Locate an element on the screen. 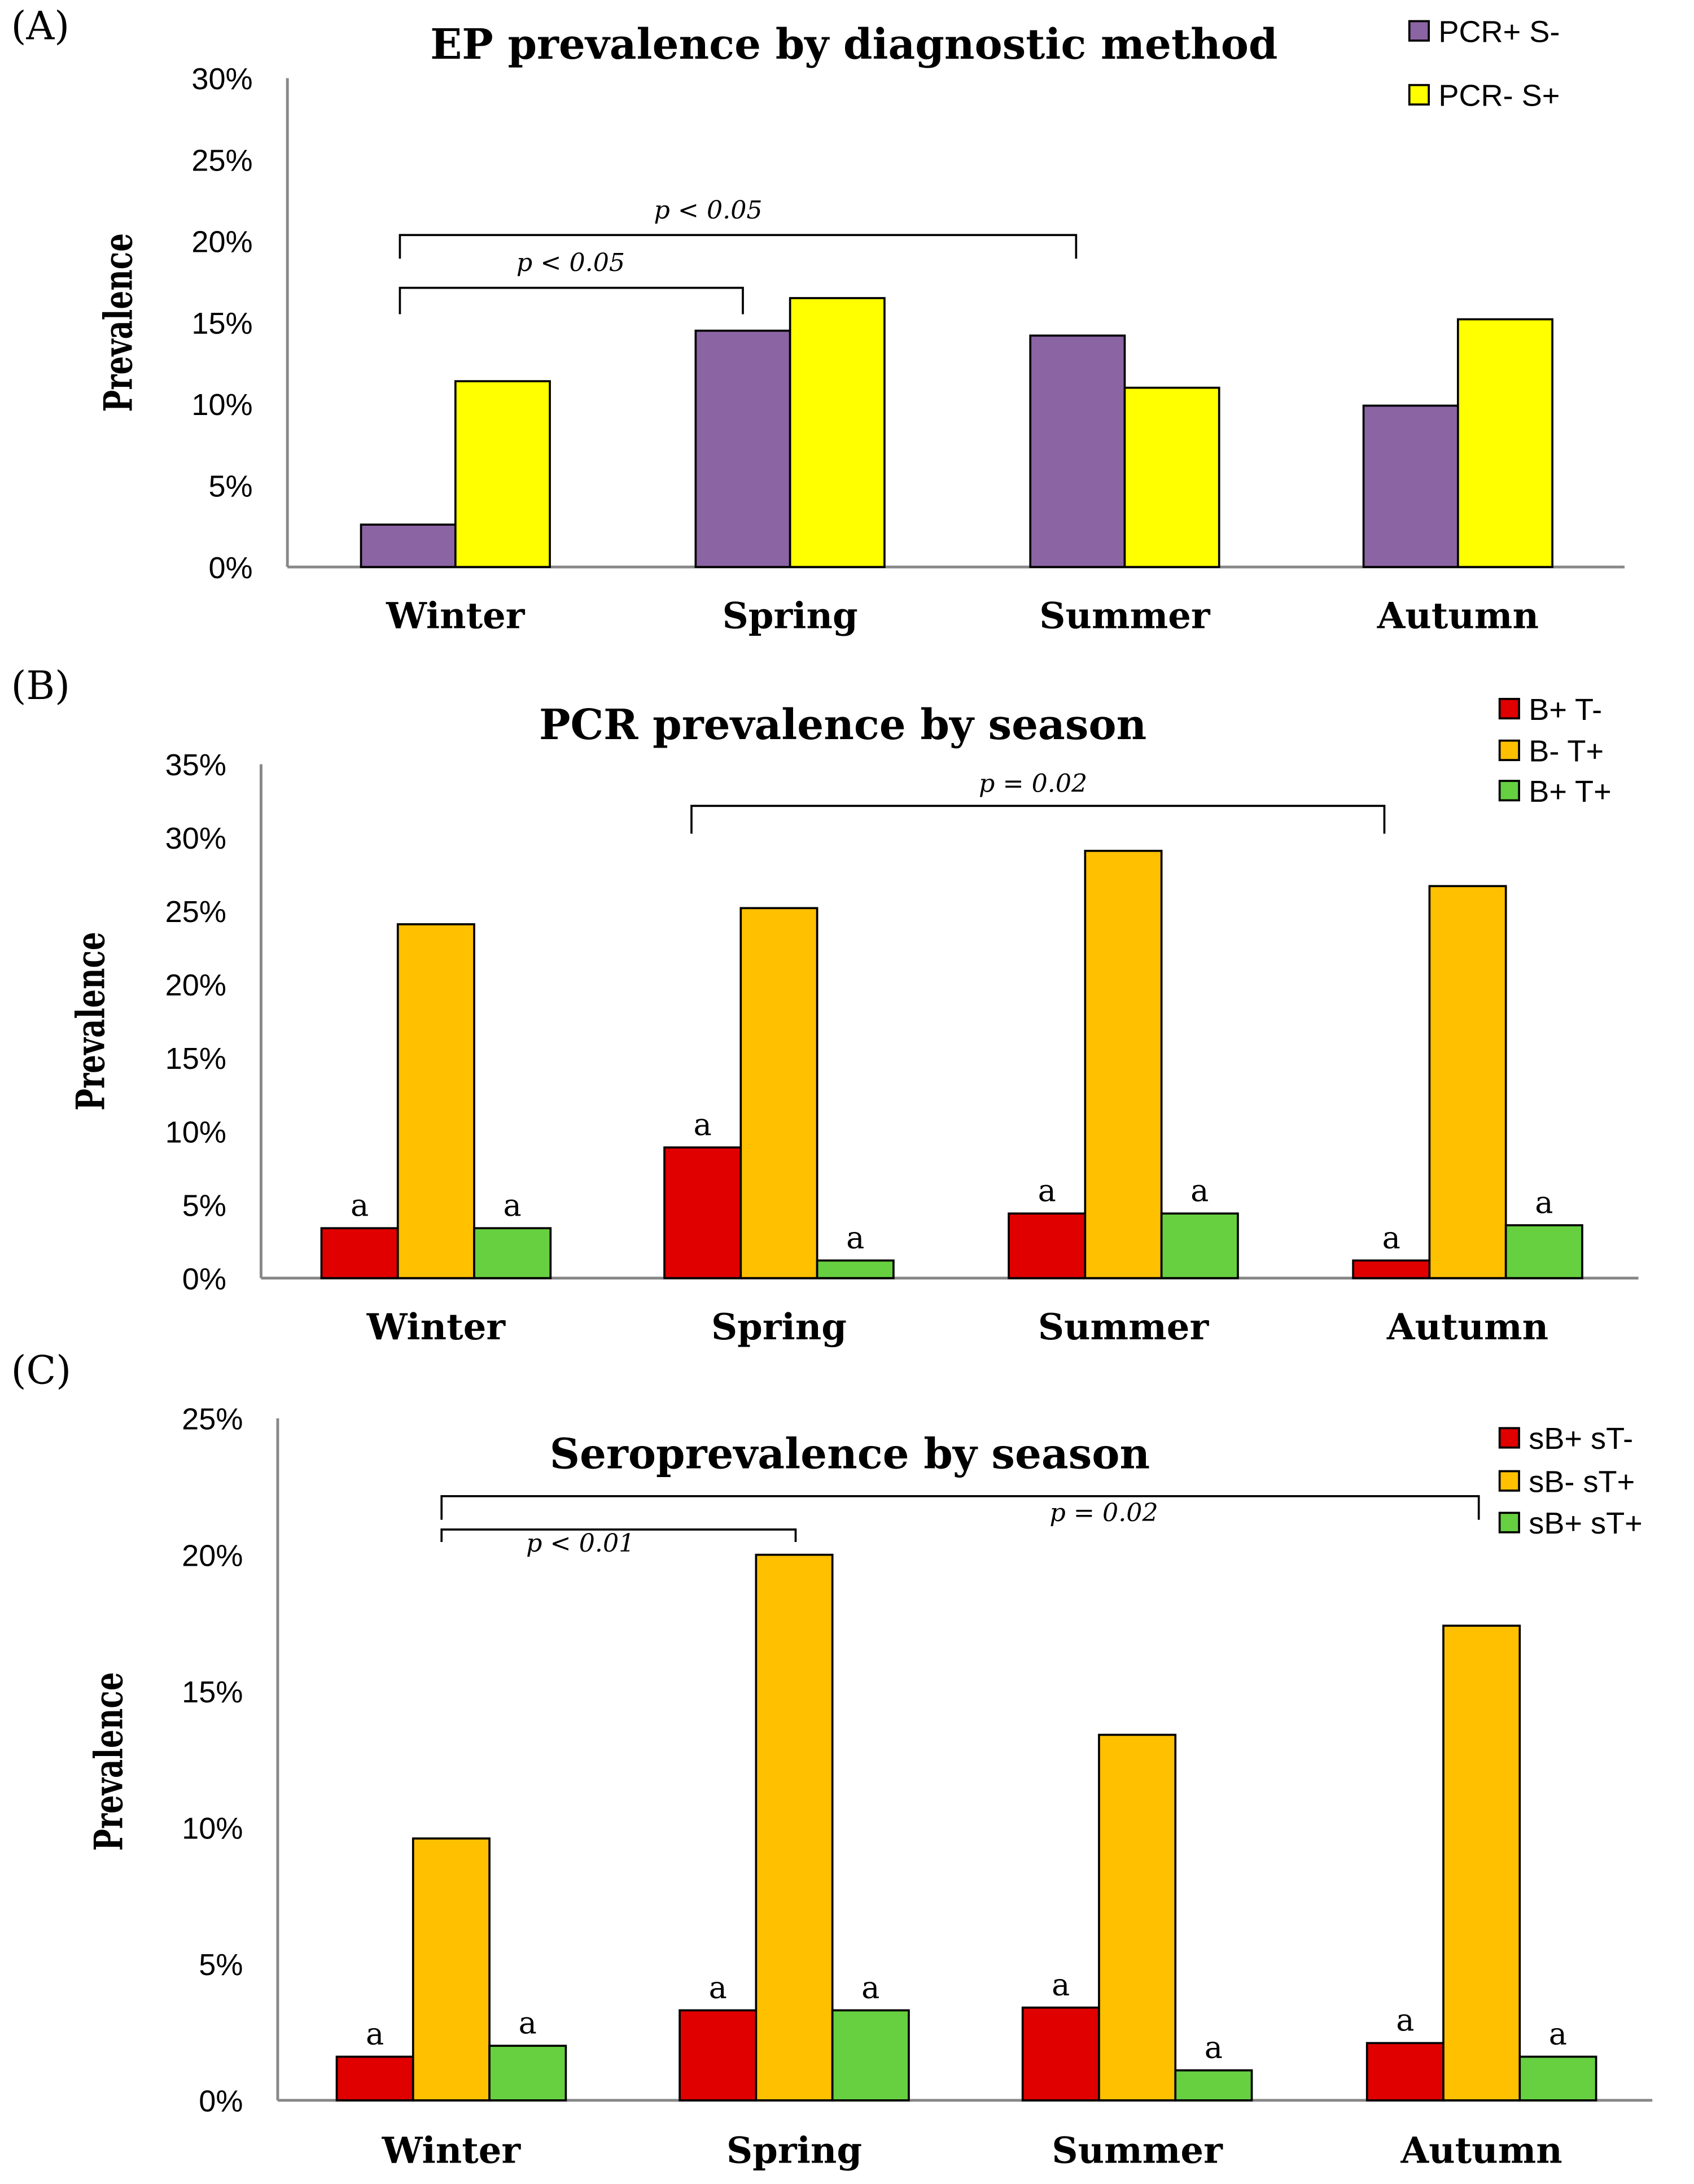 The height and width of the screenshot is (2184, 1694). legend-label: sB+ sT- is located at coordinates (1581, 1439).